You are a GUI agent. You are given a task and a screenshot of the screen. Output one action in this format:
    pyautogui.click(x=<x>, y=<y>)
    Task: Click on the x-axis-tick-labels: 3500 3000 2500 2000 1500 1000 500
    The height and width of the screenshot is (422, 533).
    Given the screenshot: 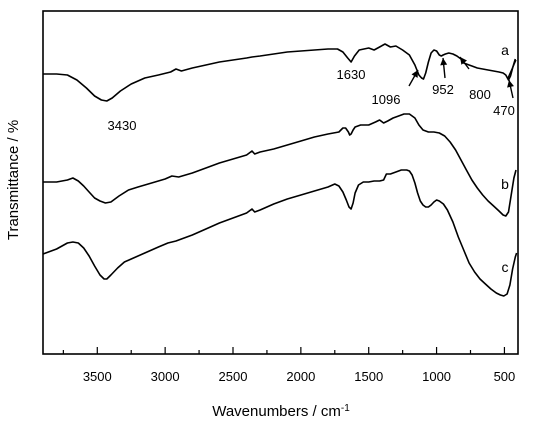 What is the action you would take?
    pyautogui.click(x=299, y=376)
    